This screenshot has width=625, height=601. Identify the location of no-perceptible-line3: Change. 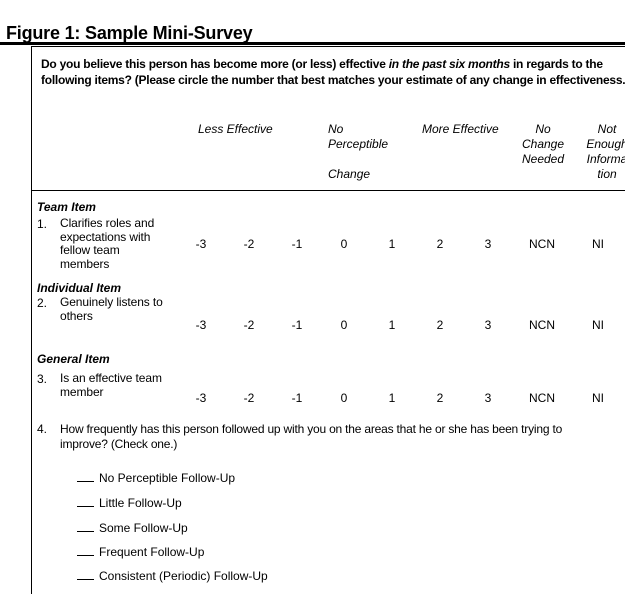
(349, 174).